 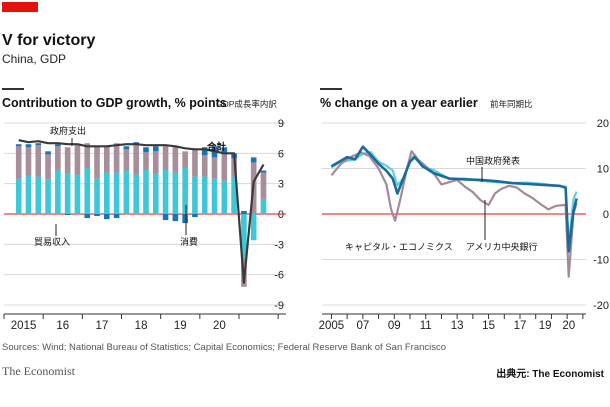 I want to click on y-tick-label: -10, so click(x=601, y=261).